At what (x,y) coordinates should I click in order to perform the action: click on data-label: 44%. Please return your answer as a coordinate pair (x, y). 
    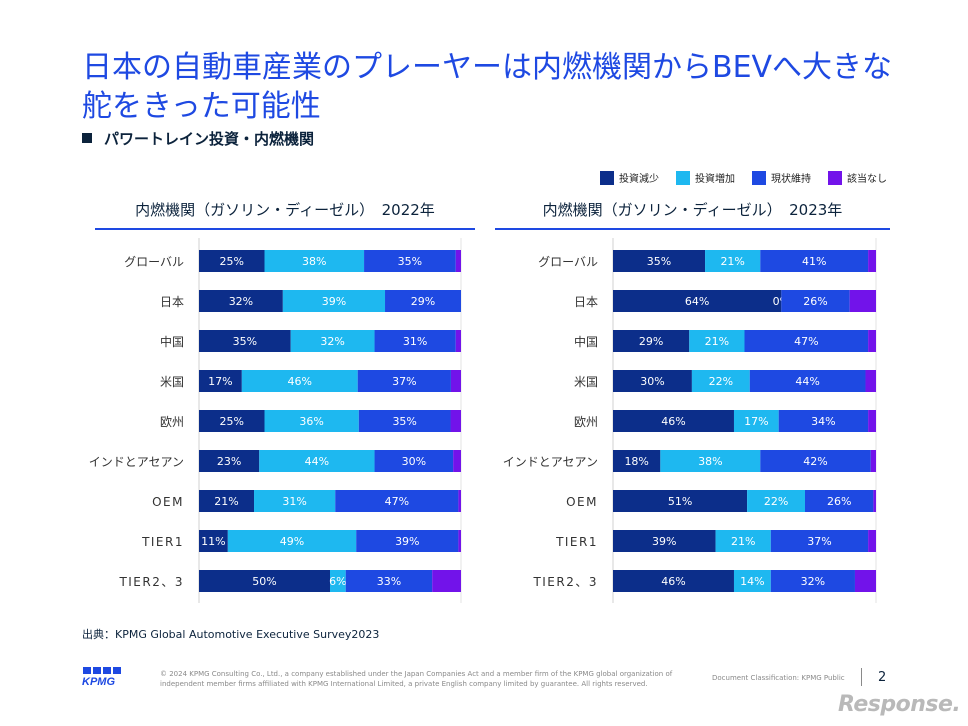
    Looking at the image, I should click on (807, 381).